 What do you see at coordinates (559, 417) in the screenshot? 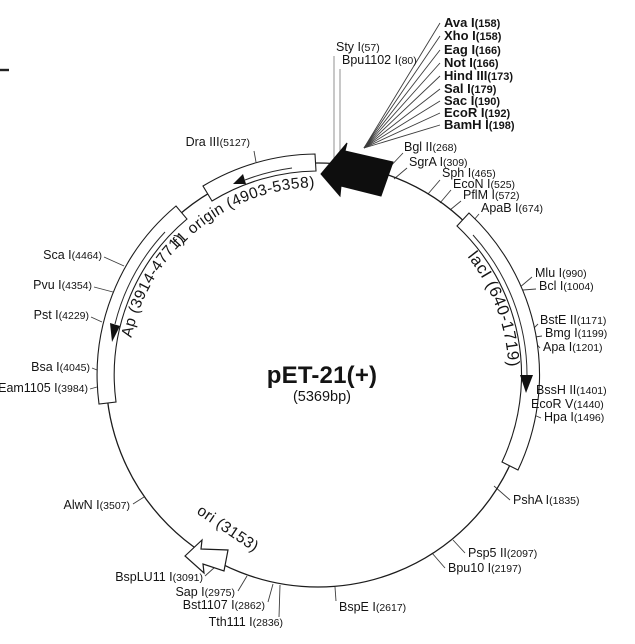
I see `site-name: Hpa I` at bounding box center [559, 417].